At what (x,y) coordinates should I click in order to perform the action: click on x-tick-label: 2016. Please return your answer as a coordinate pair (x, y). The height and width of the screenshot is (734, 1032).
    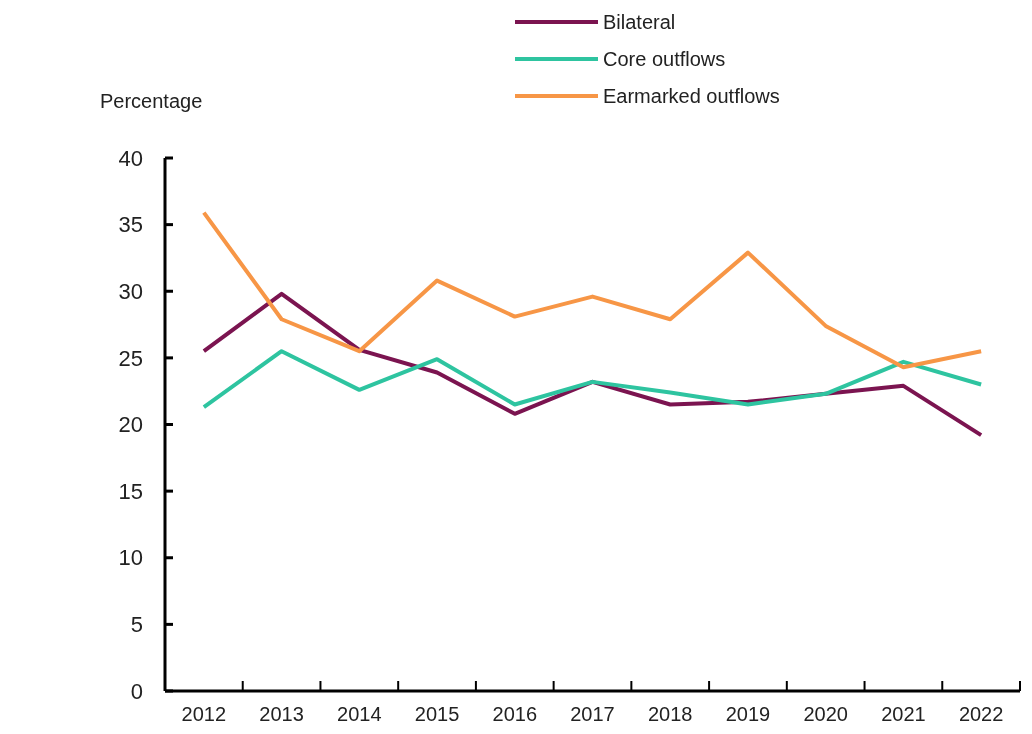
    Looking at the image, I should click on (515, 714).